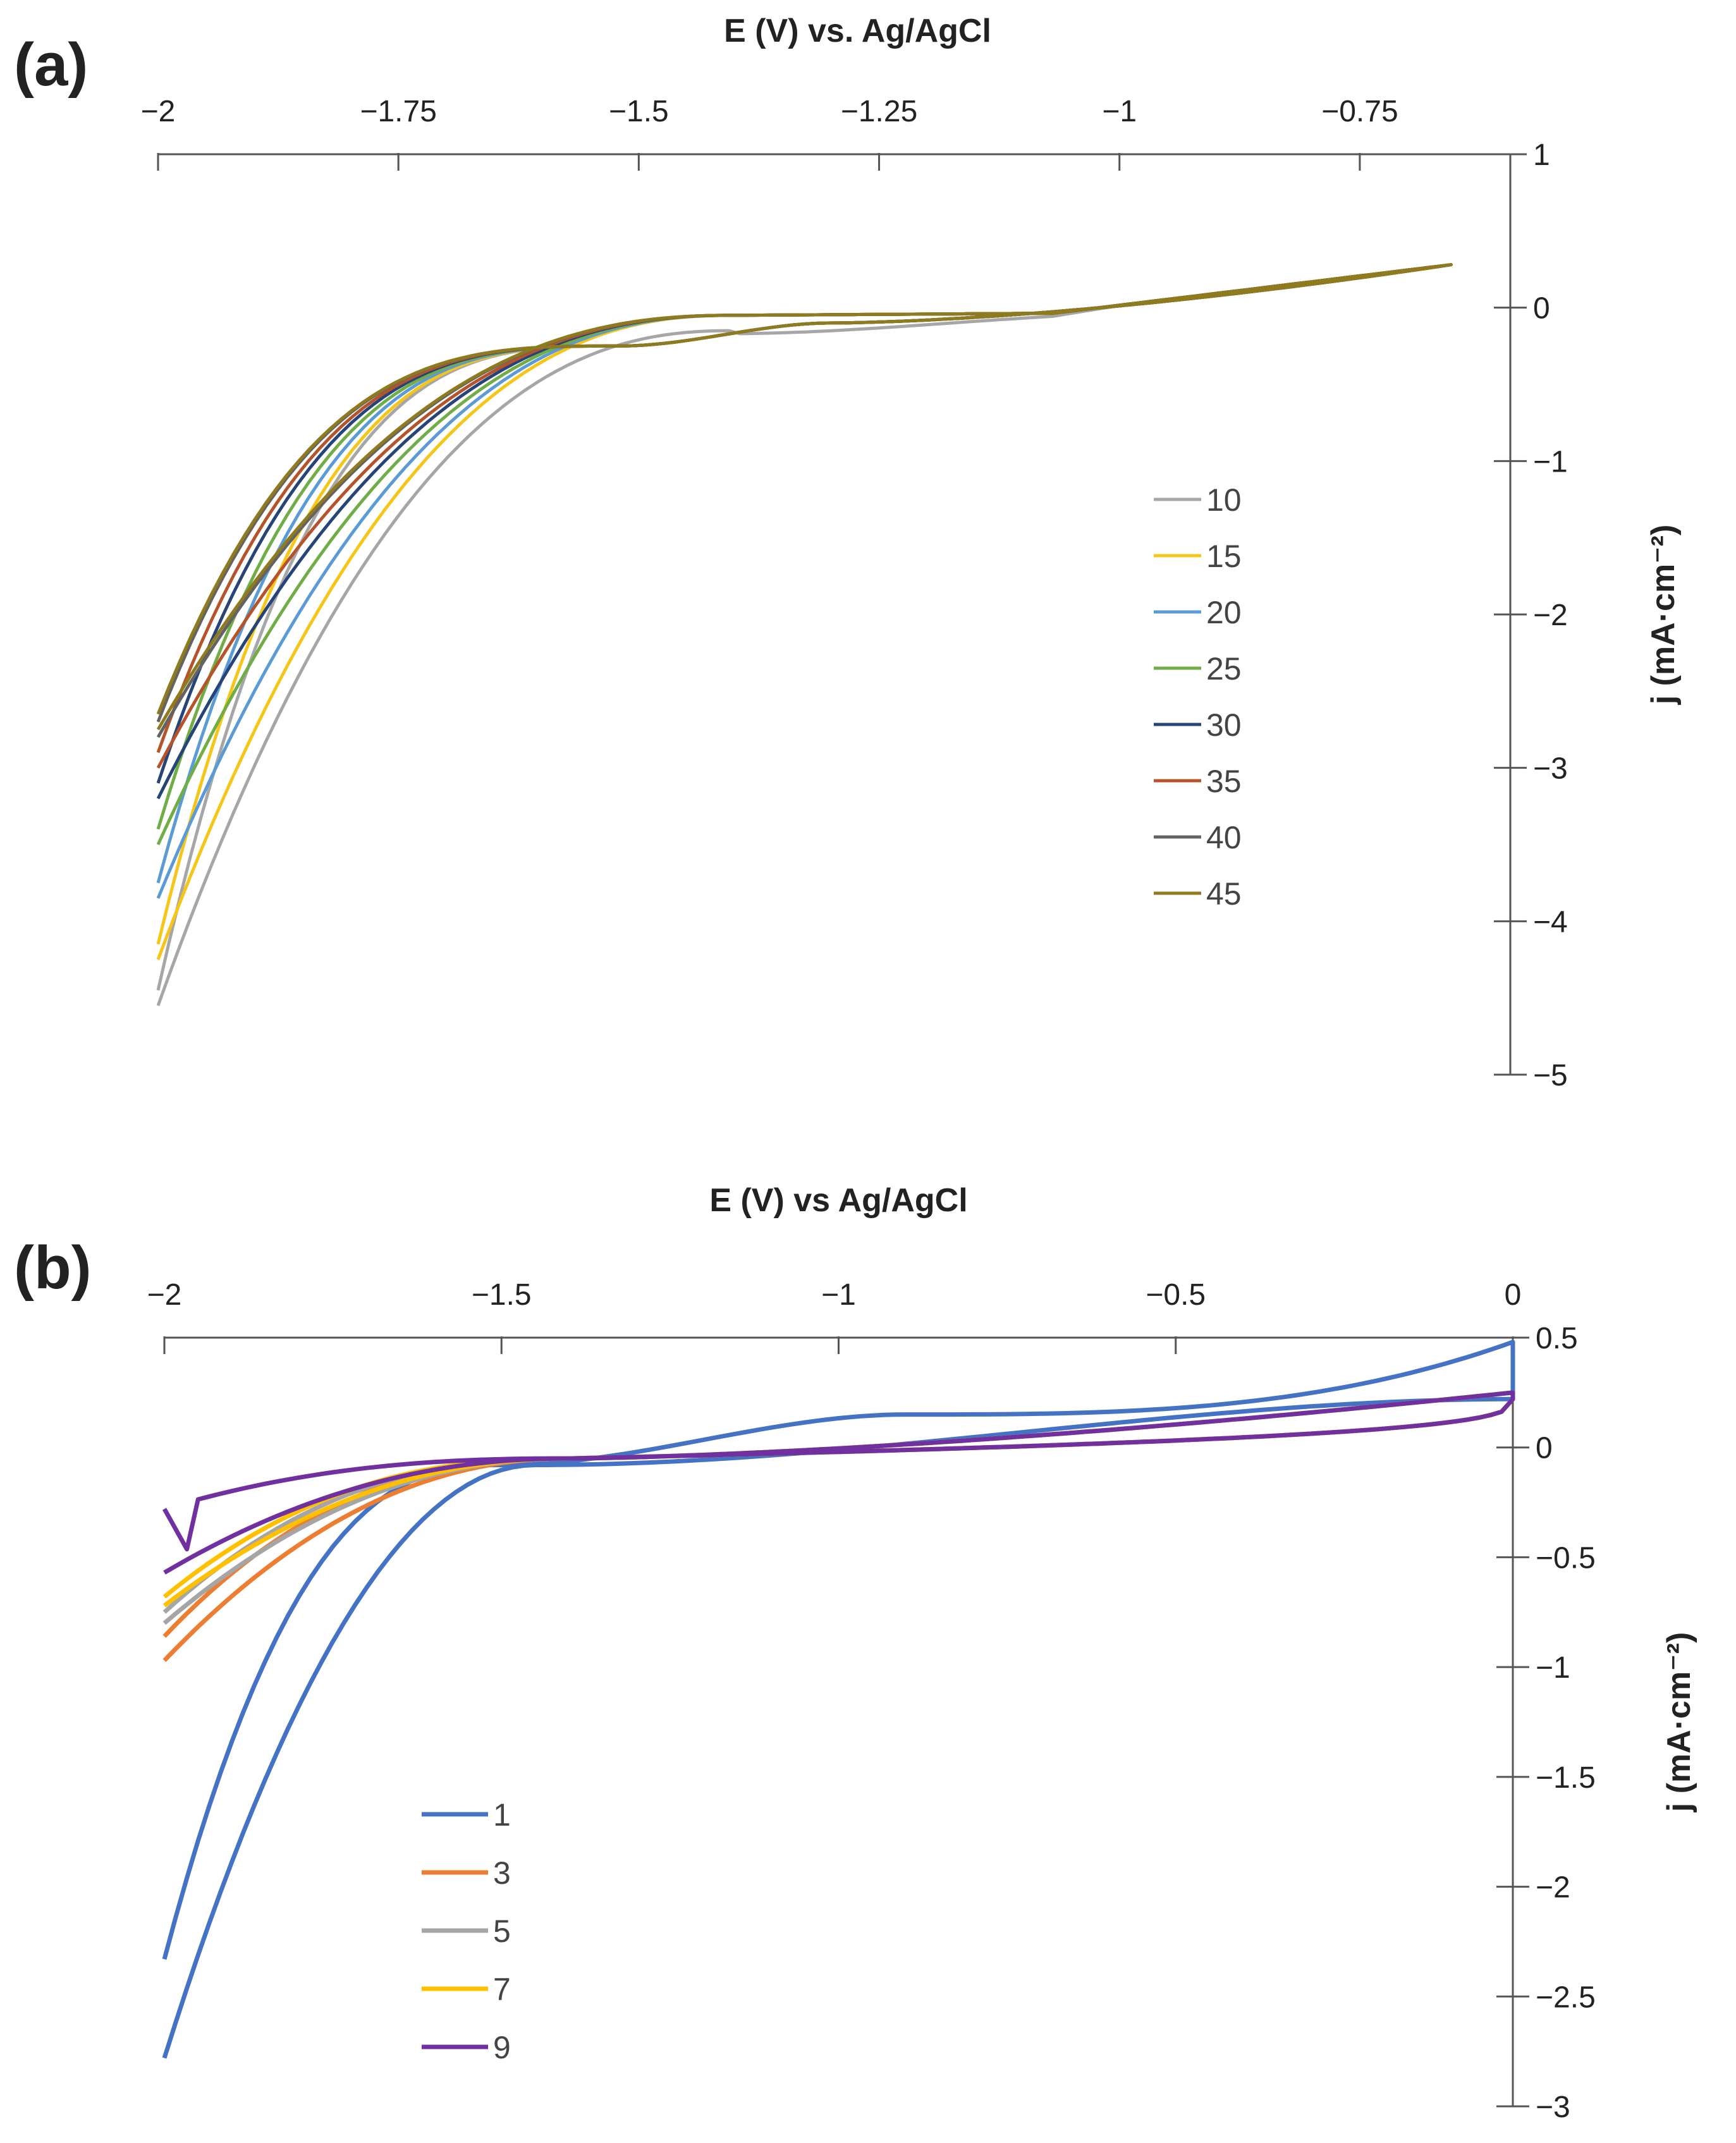 Image resolution: width=1736 pixels, height=2143 pixels. What do you see at coordinates (879, 111) in the screenshot?
I see `x-tick-label: −1.25` at bounding box center [879, 111].